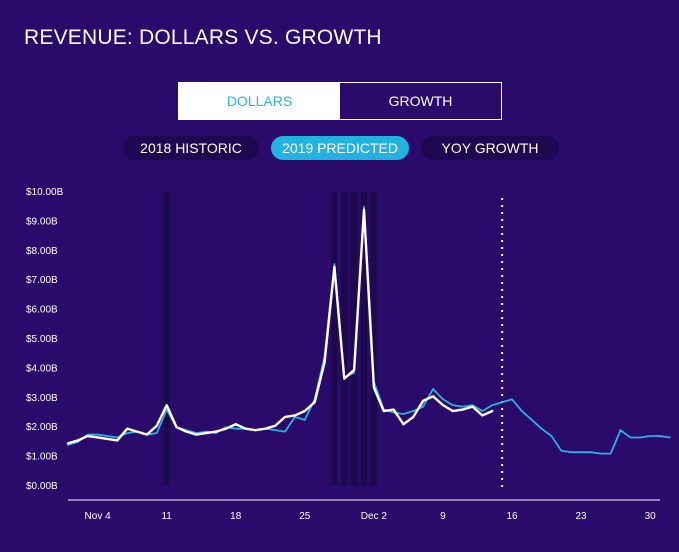  I want to click on y-tick-label: $7.00B, so click(42, 280).